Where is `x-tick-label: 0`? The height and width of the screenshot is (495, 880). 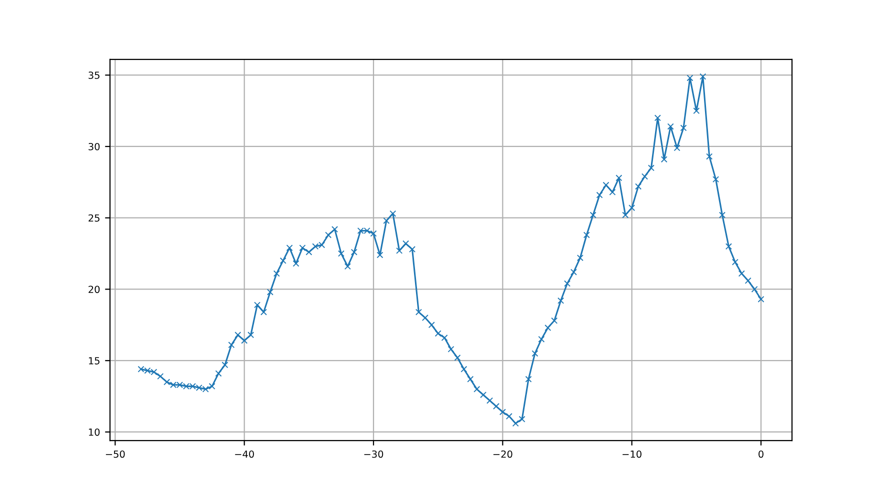
x-tick-label: 0 is located at coordinates (761, 454).